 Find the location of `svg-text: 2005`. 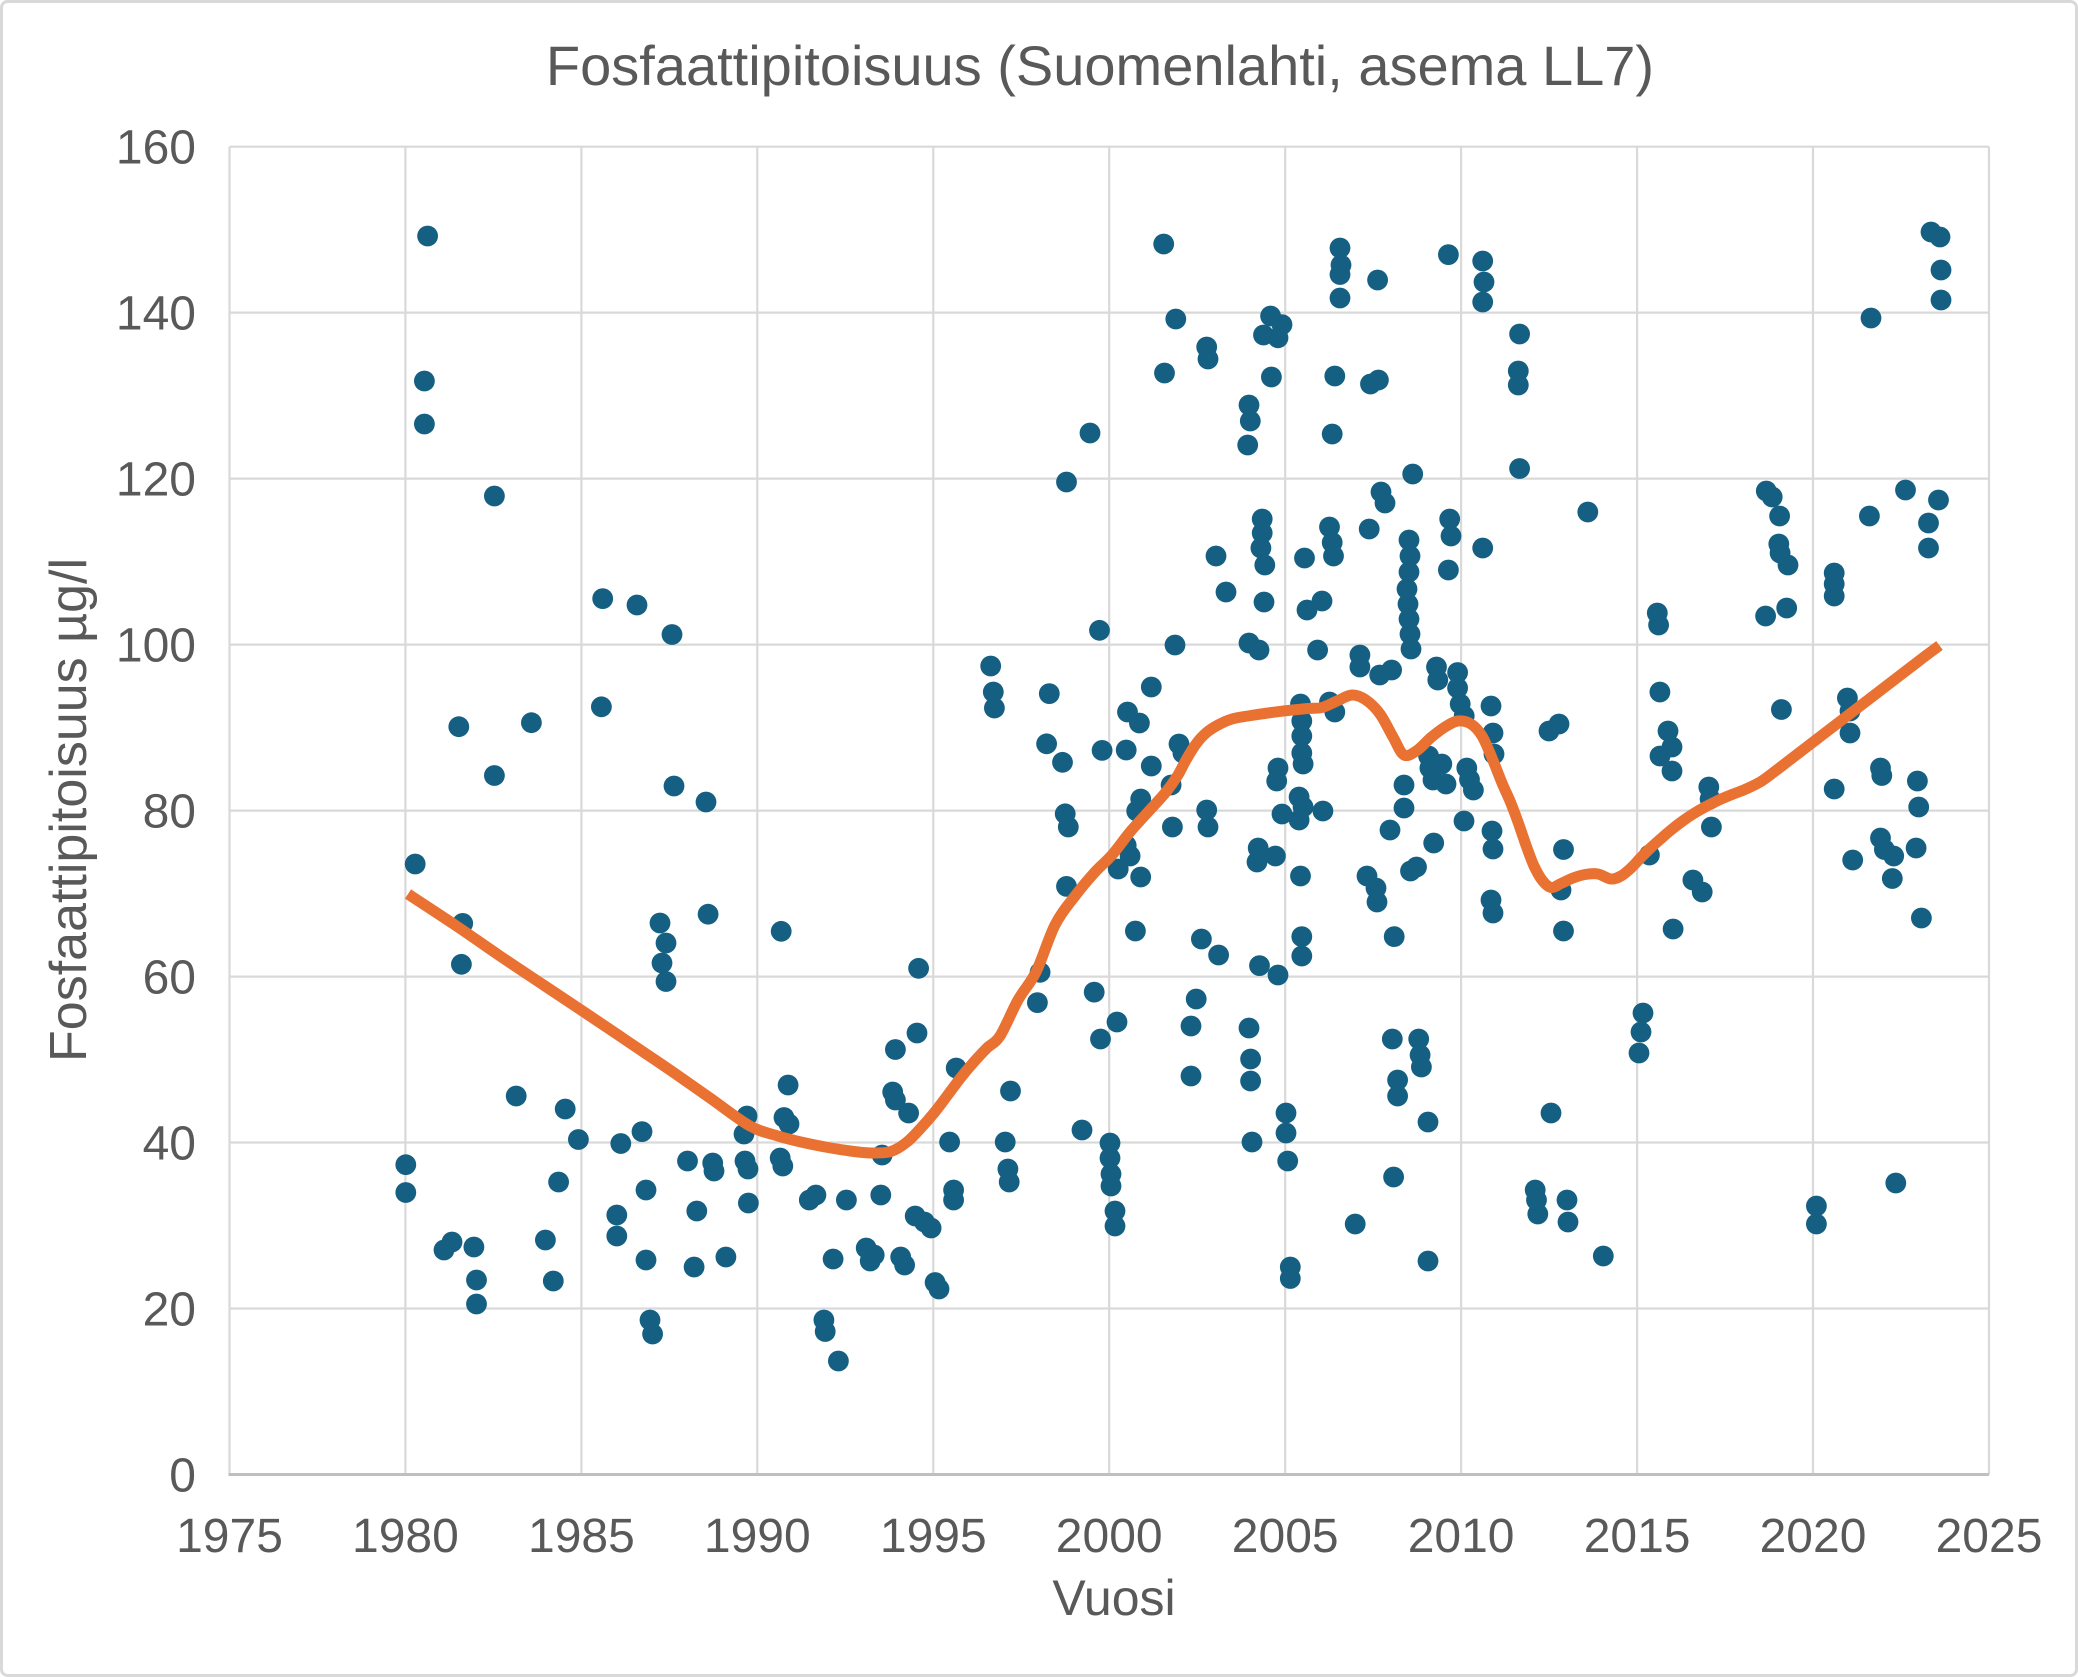

svg-text: 2005 is located at coordinates (1285, 1536).